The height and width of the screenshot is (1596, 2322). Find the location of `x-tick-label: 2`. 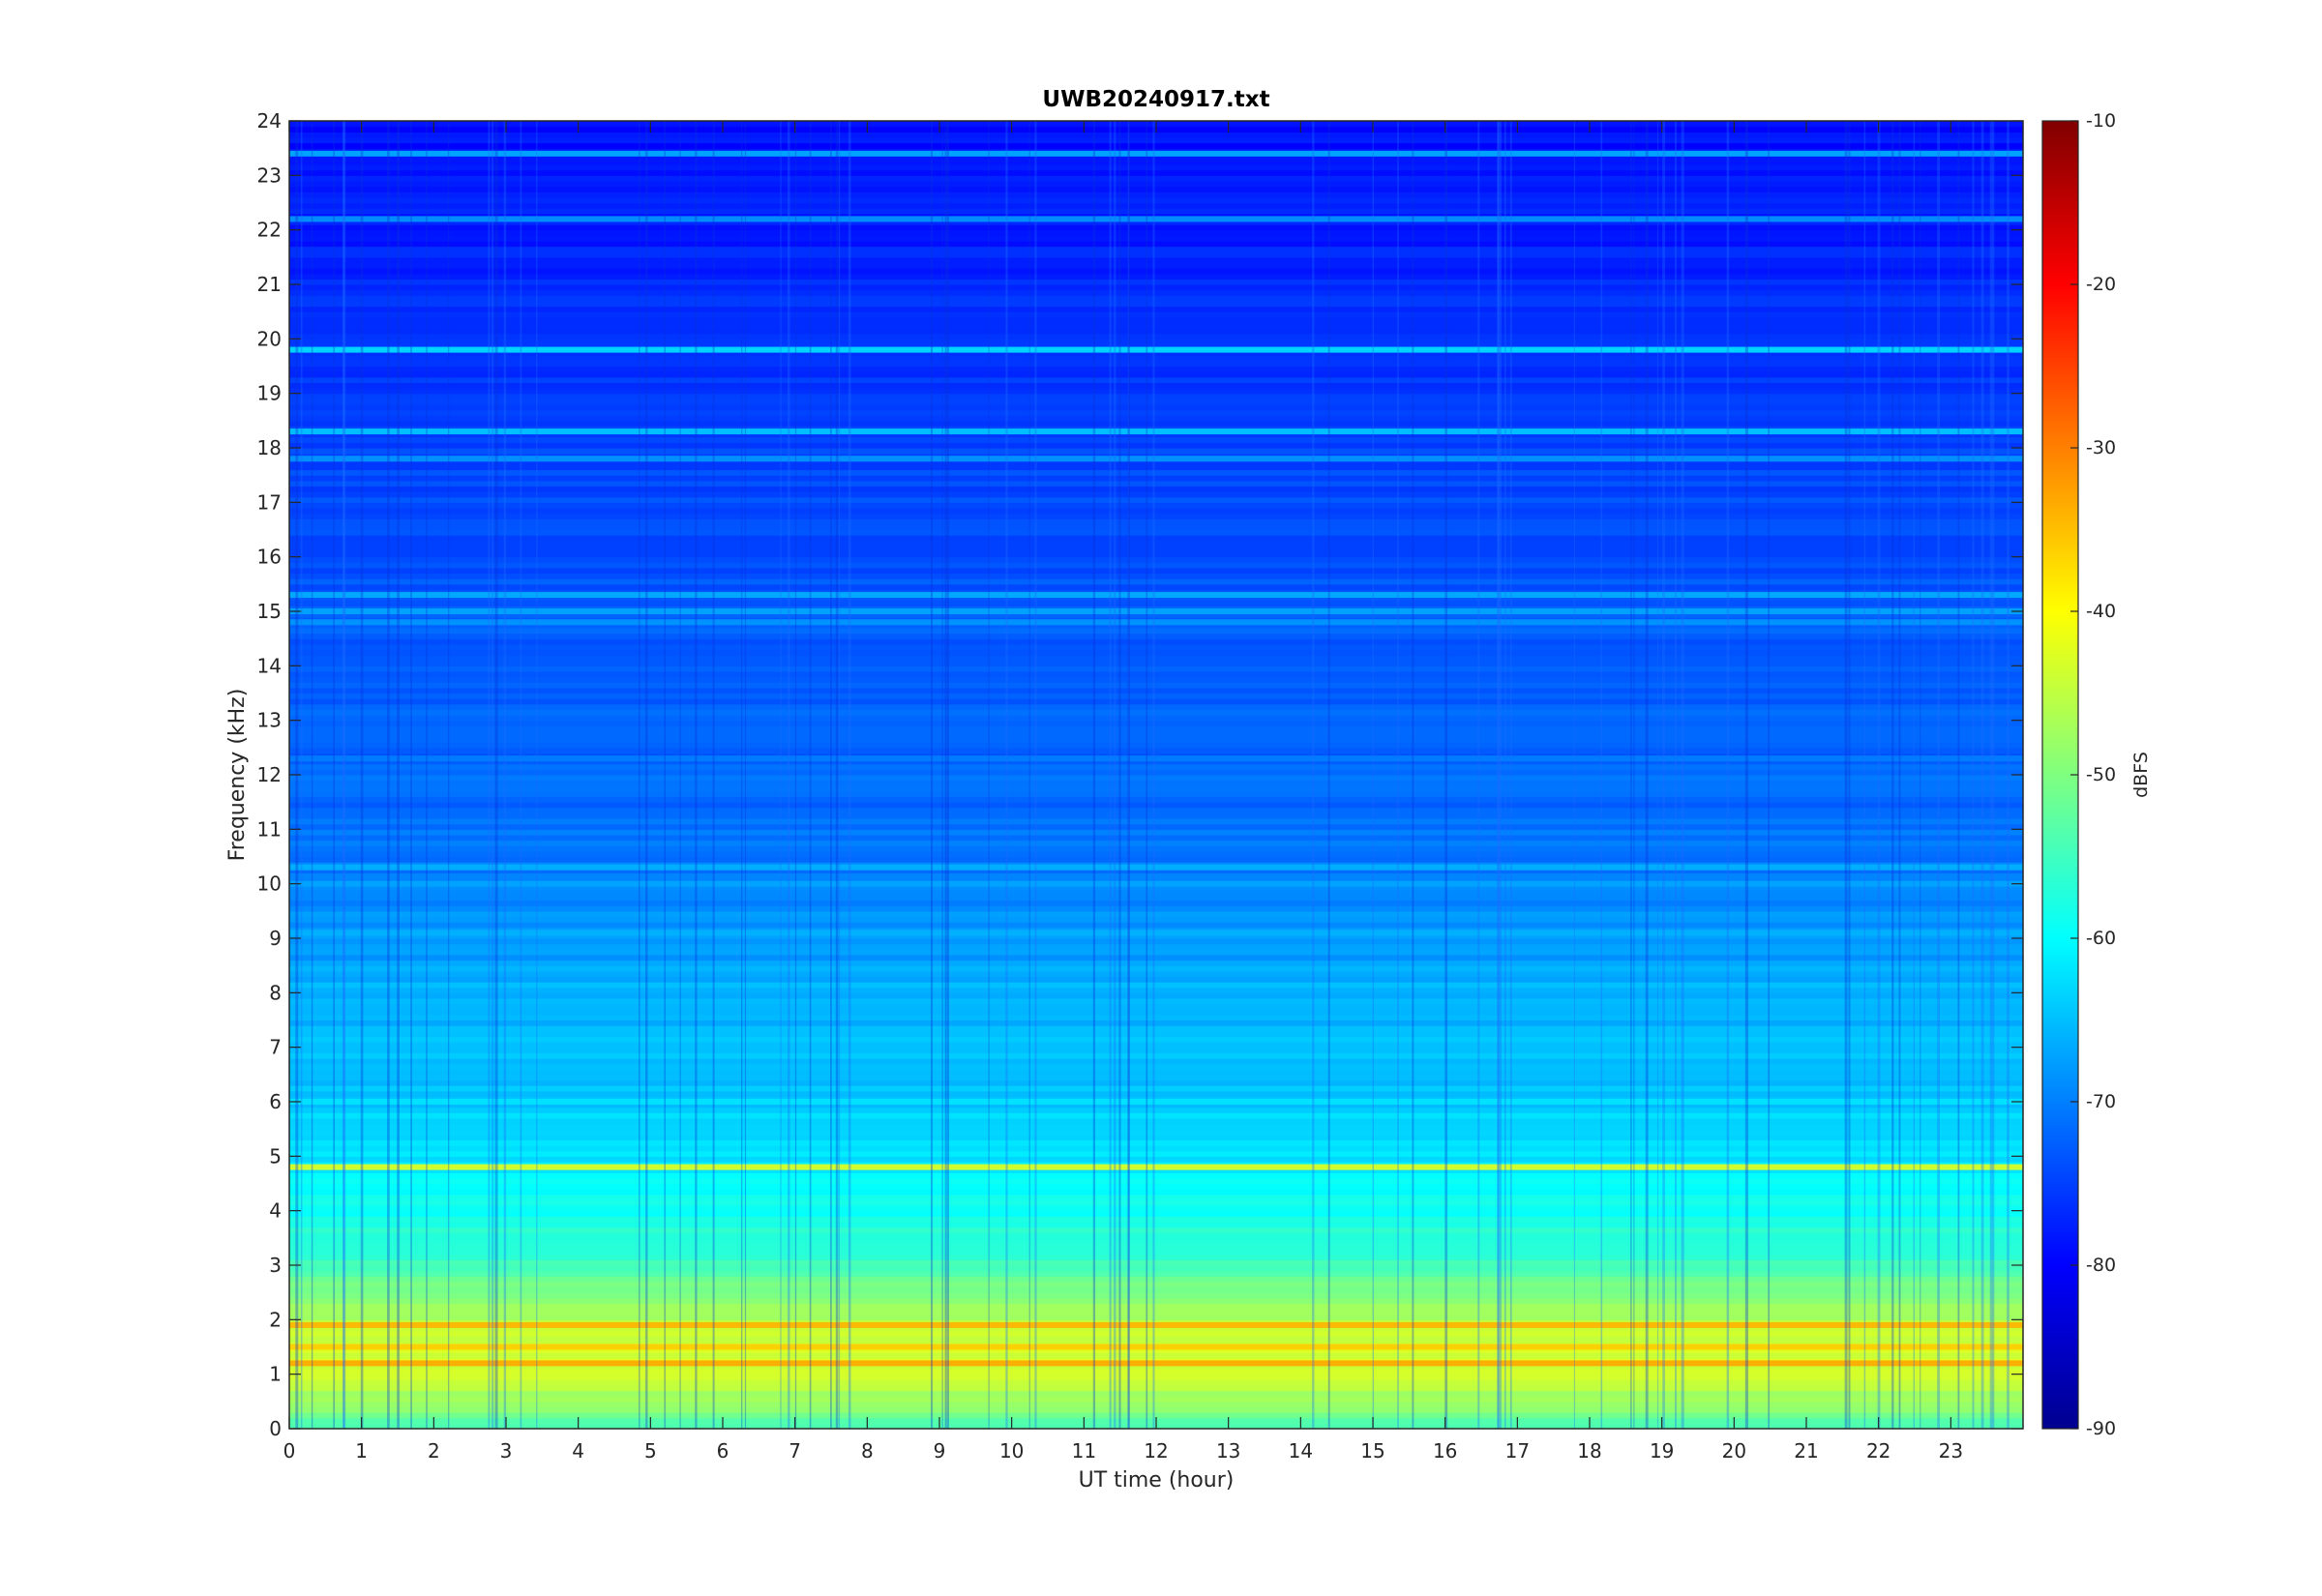

x-tick-label: 2 is located at coordinates (434, 1451).